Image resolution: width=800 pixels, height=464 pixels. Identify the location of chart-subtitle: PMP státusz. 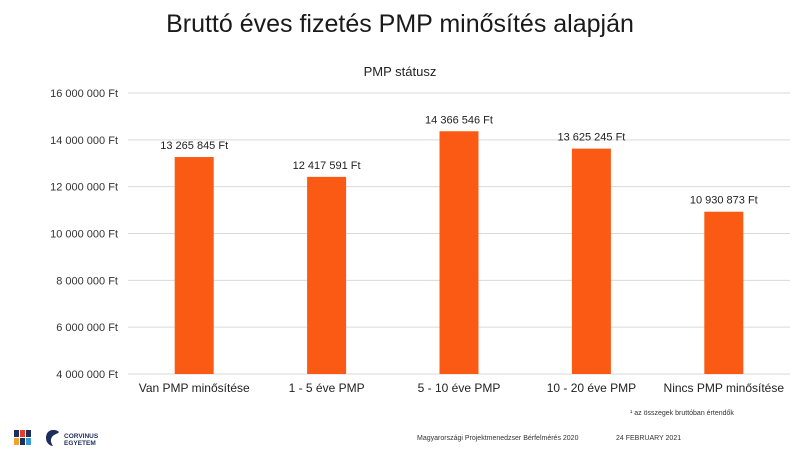
(400, 71).